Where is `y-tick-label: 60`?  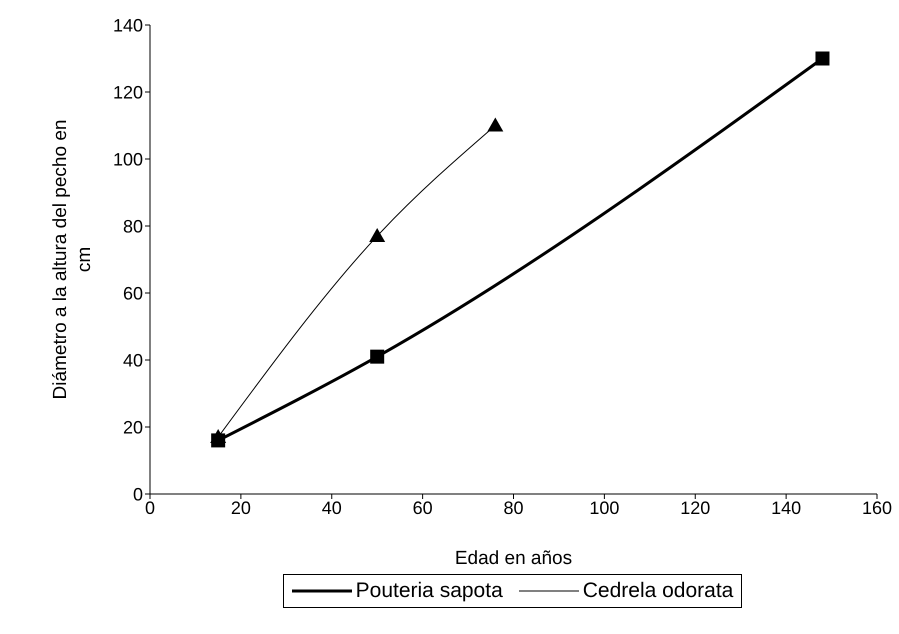
y-tick-label: 60 is located at coordinates (132, 293).